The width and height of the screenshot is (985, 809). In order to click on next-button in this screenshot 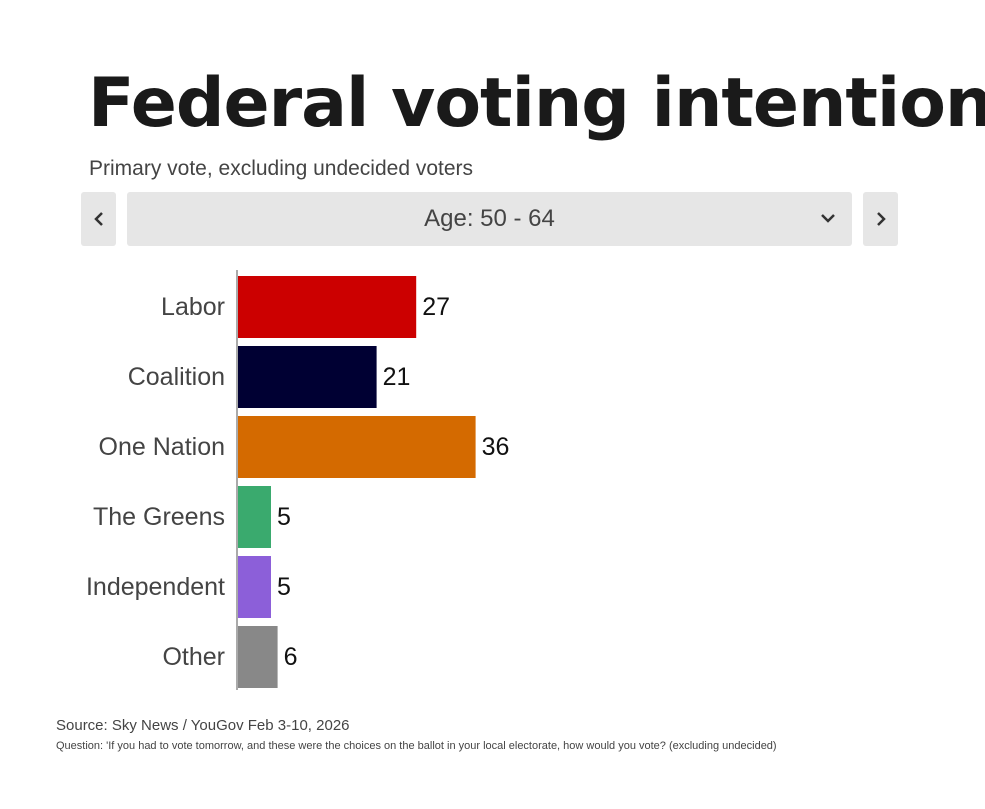, I will do `click(880, 219)`.